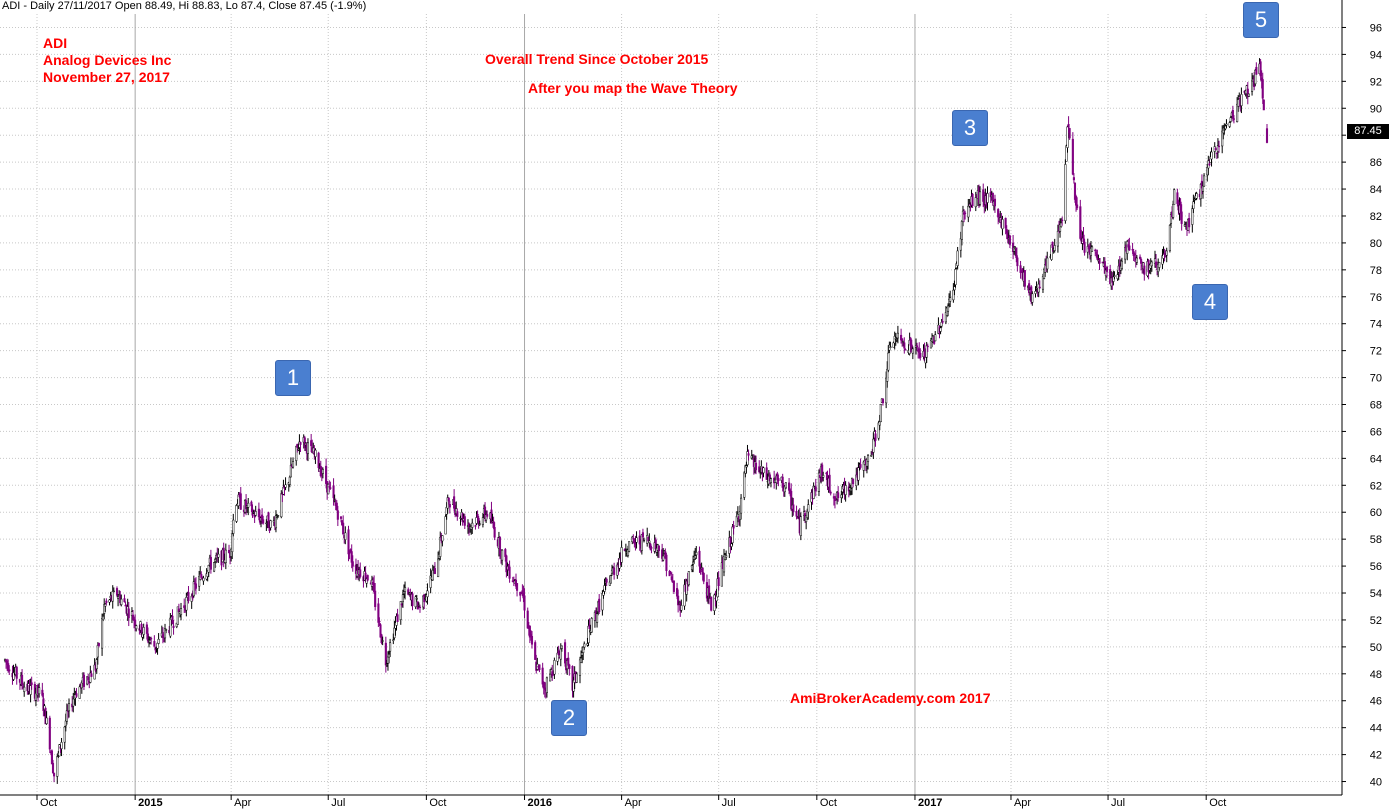 This screenshot has width=1400, height=811. I want to click on x-tick-label-11: Jul, so click(1118, 803).